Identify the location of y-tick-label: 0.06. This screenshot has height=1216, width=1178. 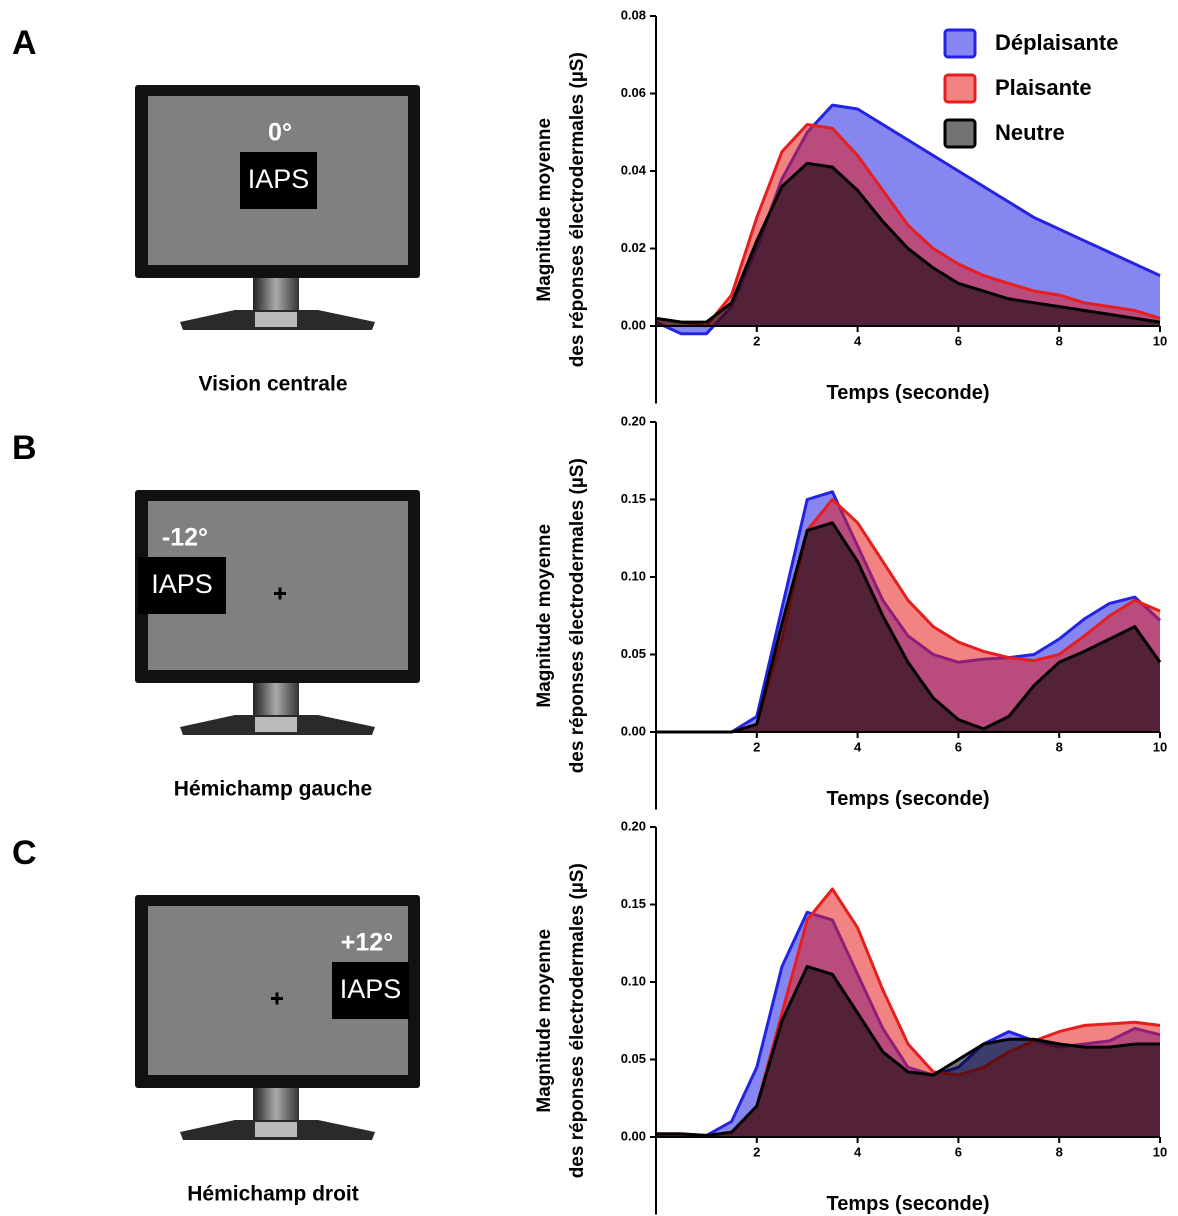
(633, 92).